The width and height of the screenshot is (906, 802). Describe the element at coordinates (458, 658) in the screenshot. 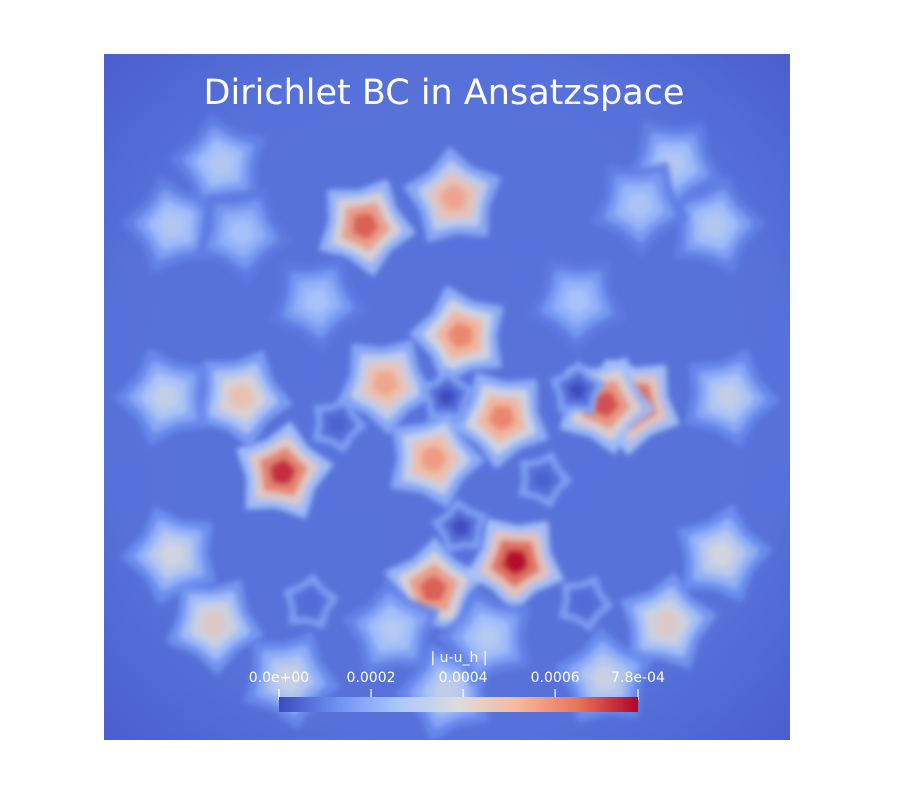

I see `colorbar-title: | u-u_h |` at that location.